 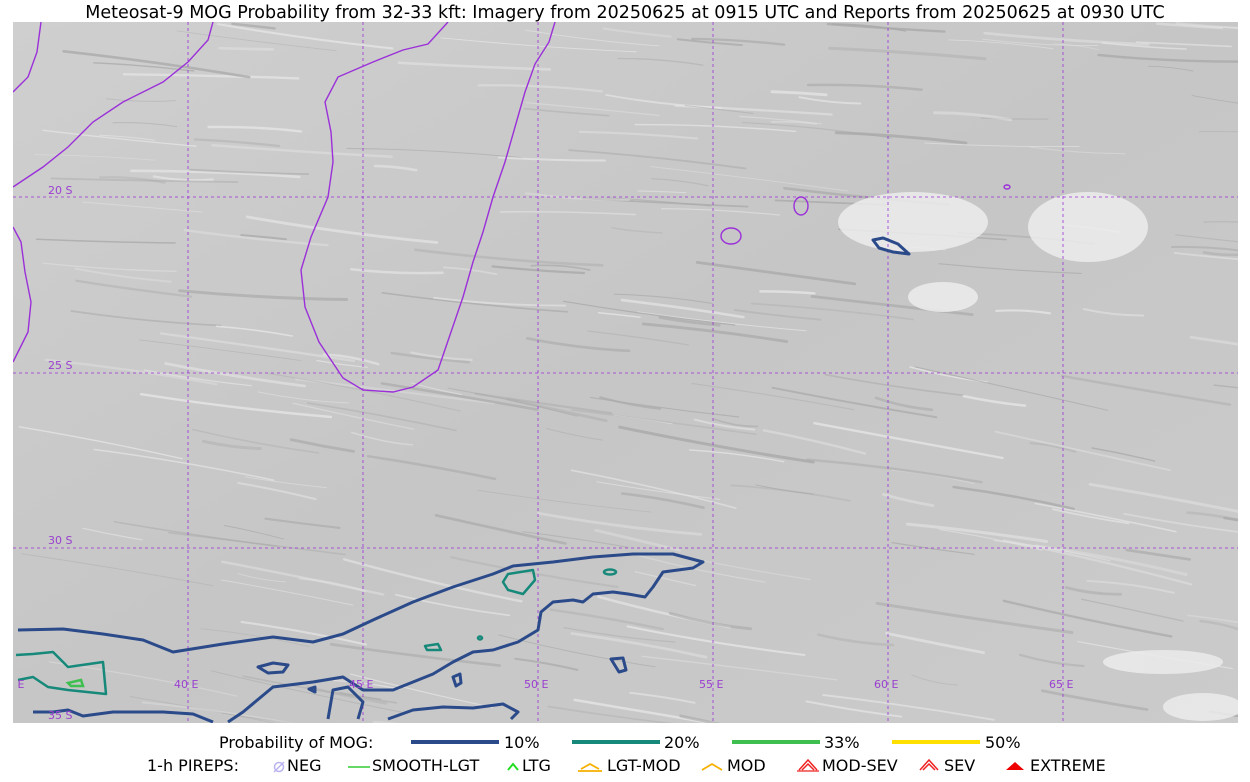 I want to click on reunion-coastline, so click(x=731, y=236).